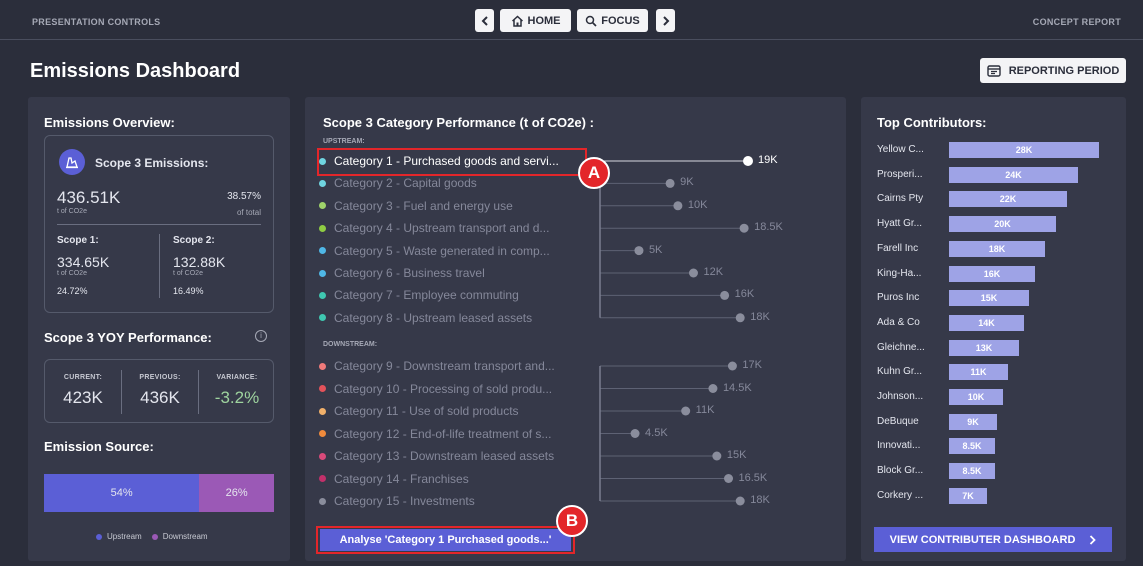 The height and width of the screenshot is (566, 1143). Describe the element at coordinates (237, 397) in the screenshot. I see `variance-value: -3.2%` at that location.